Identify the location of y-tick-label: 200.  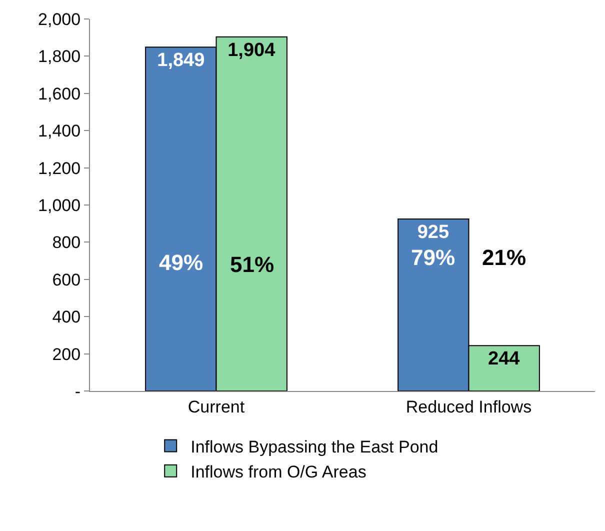
(66, 354).